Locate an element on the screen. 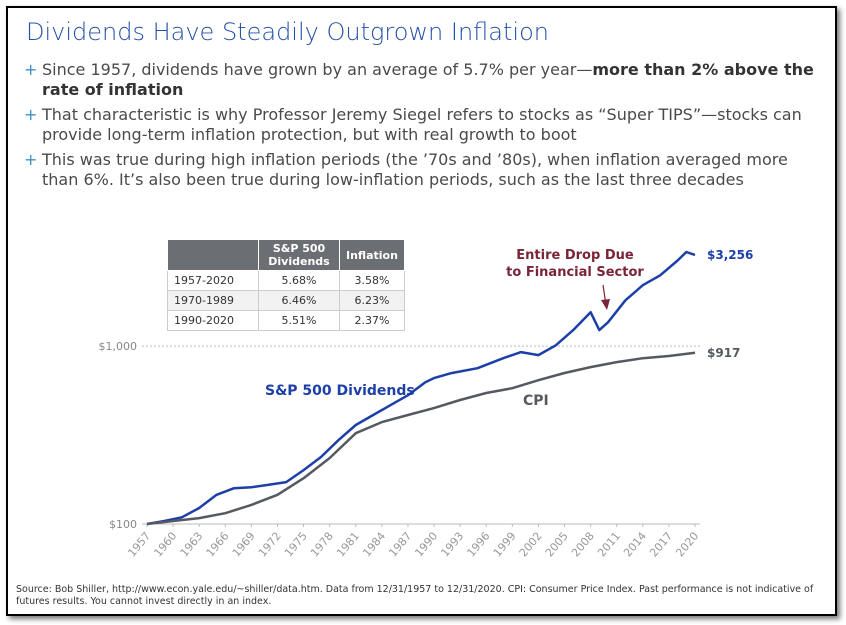 Image resolution: width=846 pixels, height=625 pixels. cell: 1970-1989 is located at coordinates (213, 300).